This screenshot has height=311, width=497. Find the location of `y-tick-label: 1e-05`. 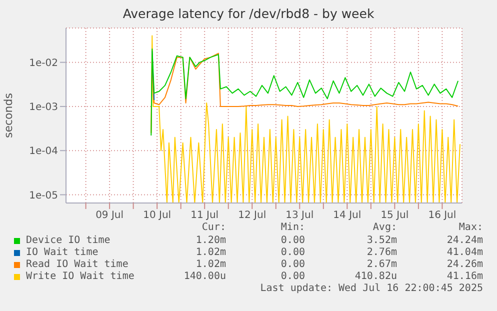

y-tick-label: 1e-05 is located at coordinates (43, 196).